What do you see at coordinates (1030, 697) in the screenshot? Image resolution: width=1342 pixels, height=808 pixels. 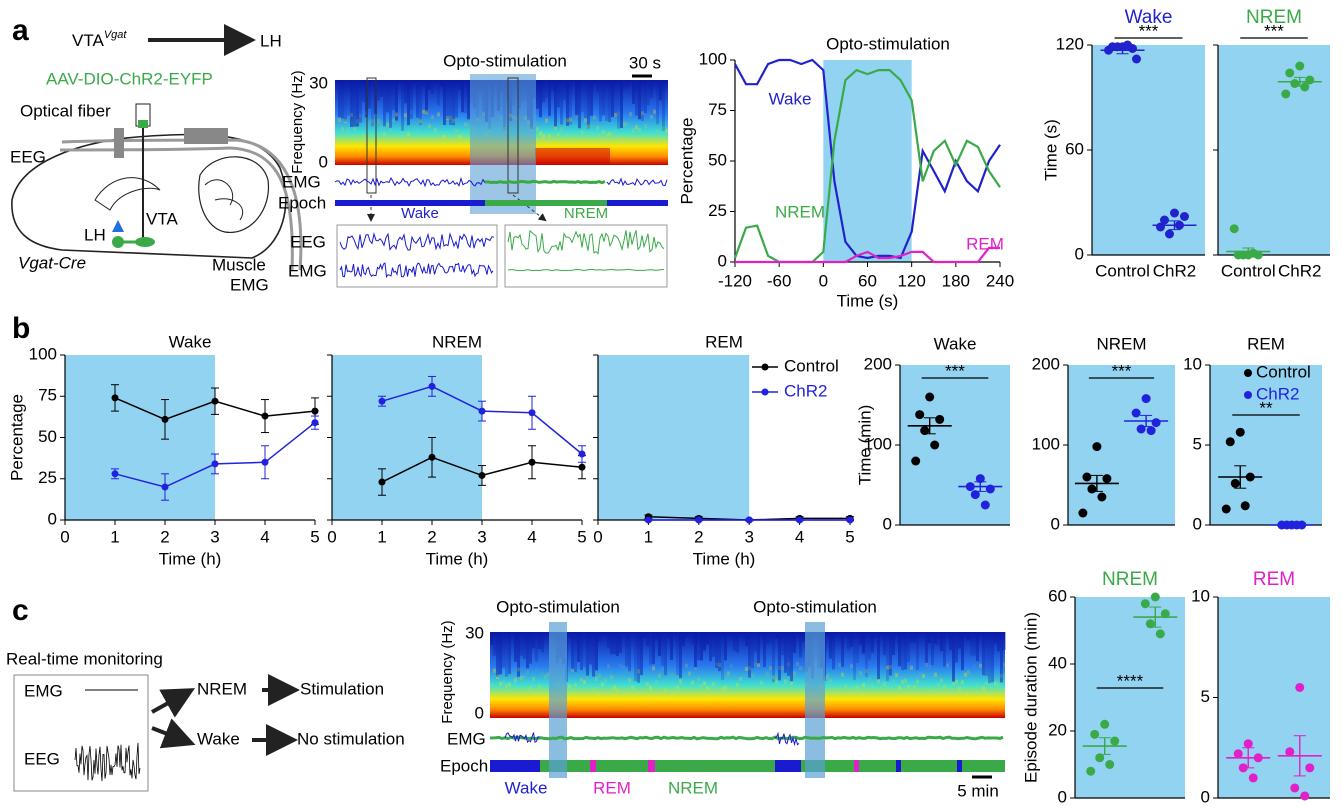 I see `y-axis-label: Episode duration (min)` at bounding box center [1030, 697].